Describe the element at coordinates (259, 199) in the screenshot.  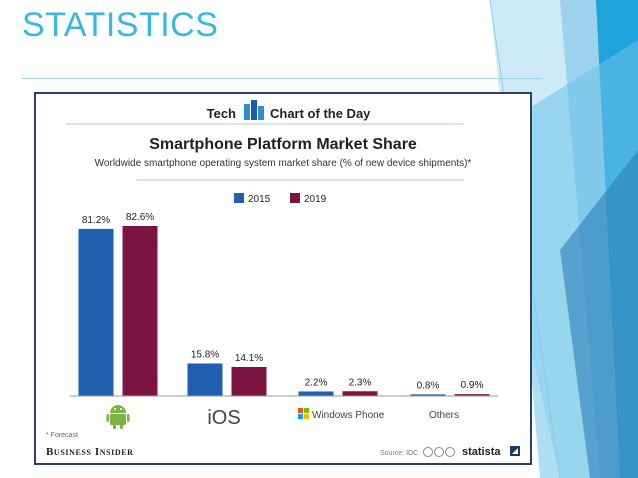
I see `legend-label-2015: 2015` at that location.